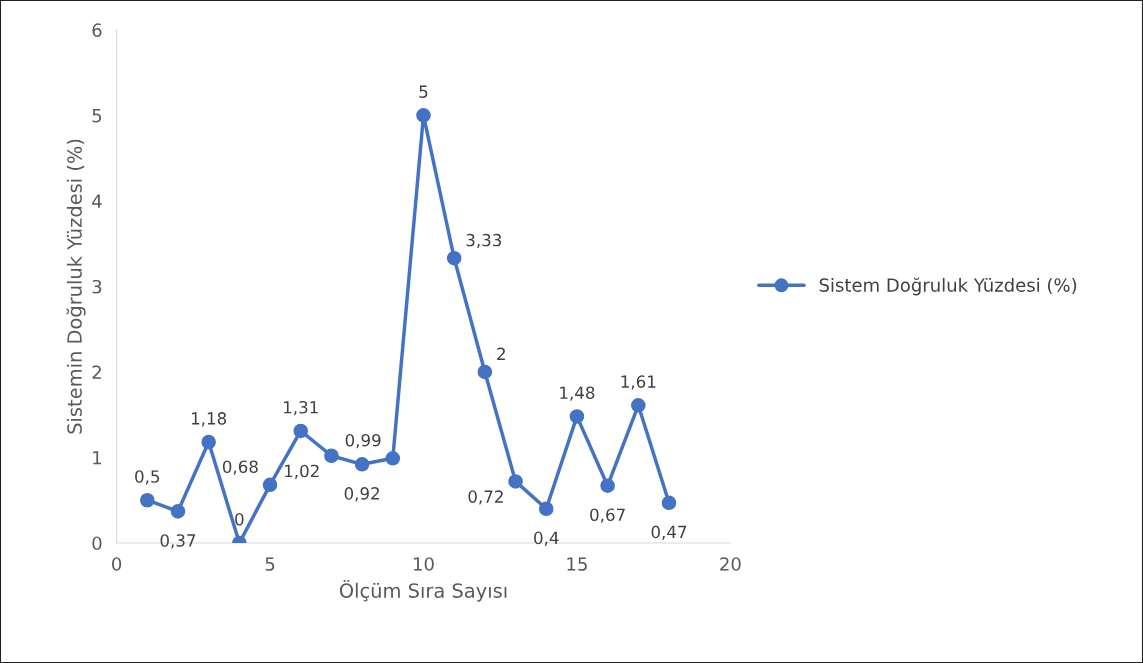 The height and width of the screenshot is (663, 1143). I want to click on data-label: 2, so click(501, 353).